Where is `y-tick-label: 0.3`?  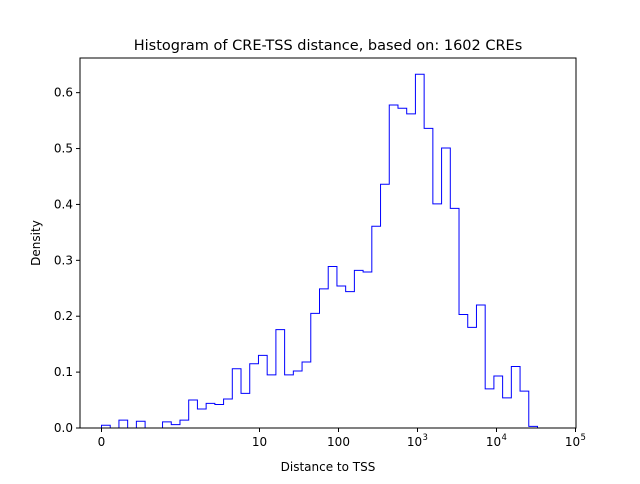 y-tick-label: 0.3 is located at coordinates (63, 260).